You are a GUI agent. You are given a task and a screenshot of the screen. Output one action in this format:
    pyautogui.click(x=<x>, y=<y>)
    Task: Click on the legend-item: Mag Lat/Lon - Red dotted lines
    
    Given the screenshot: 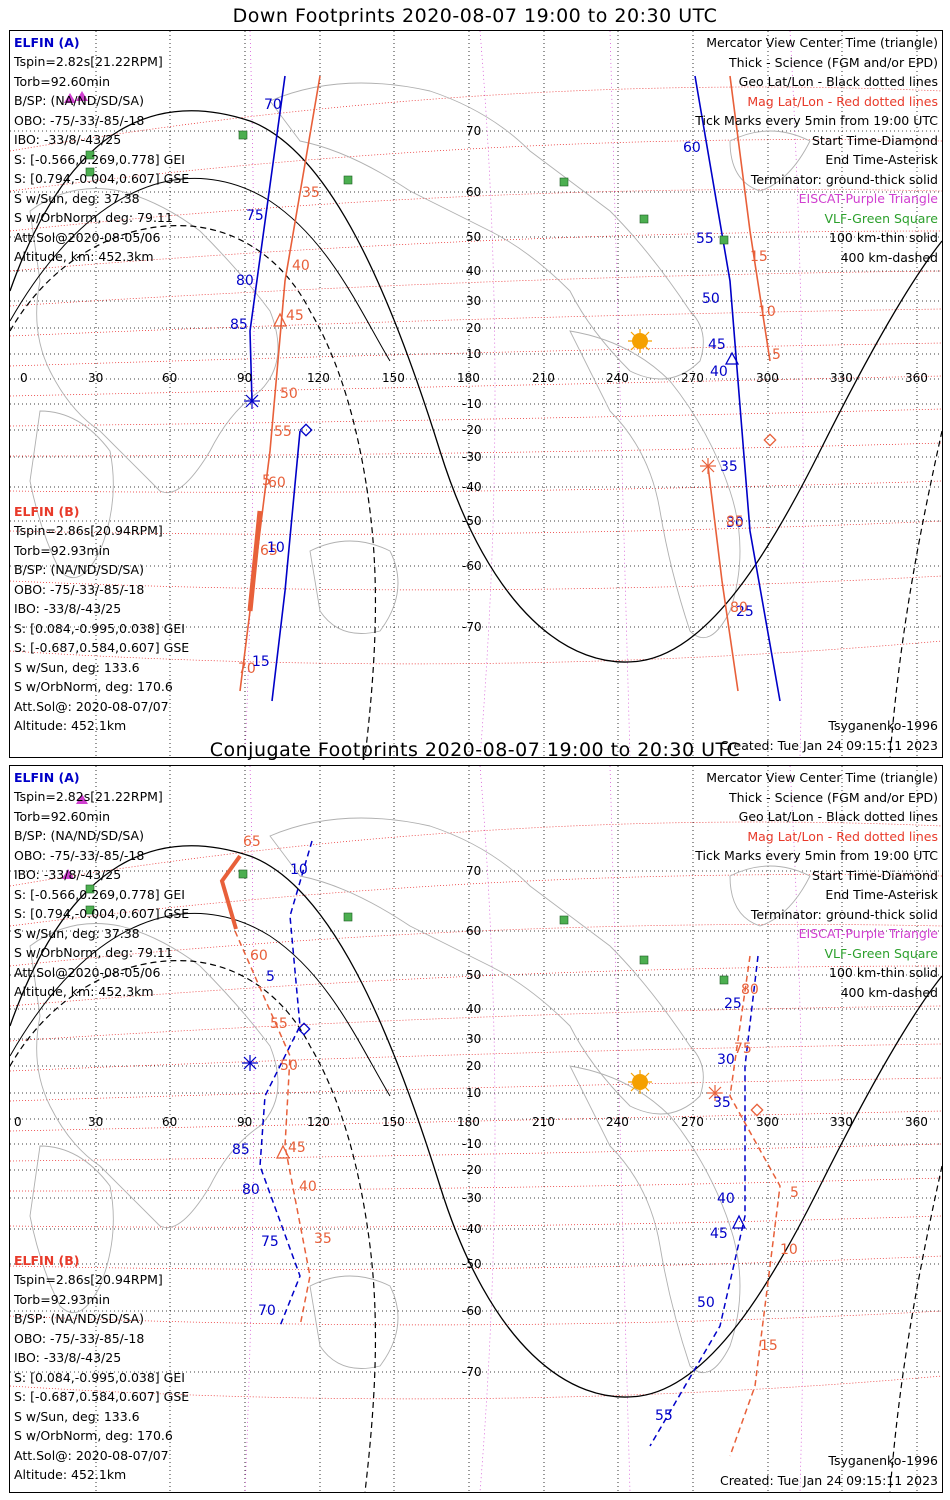 What is the action you would take?
    pyautogui.click(x=842, y=101)
    